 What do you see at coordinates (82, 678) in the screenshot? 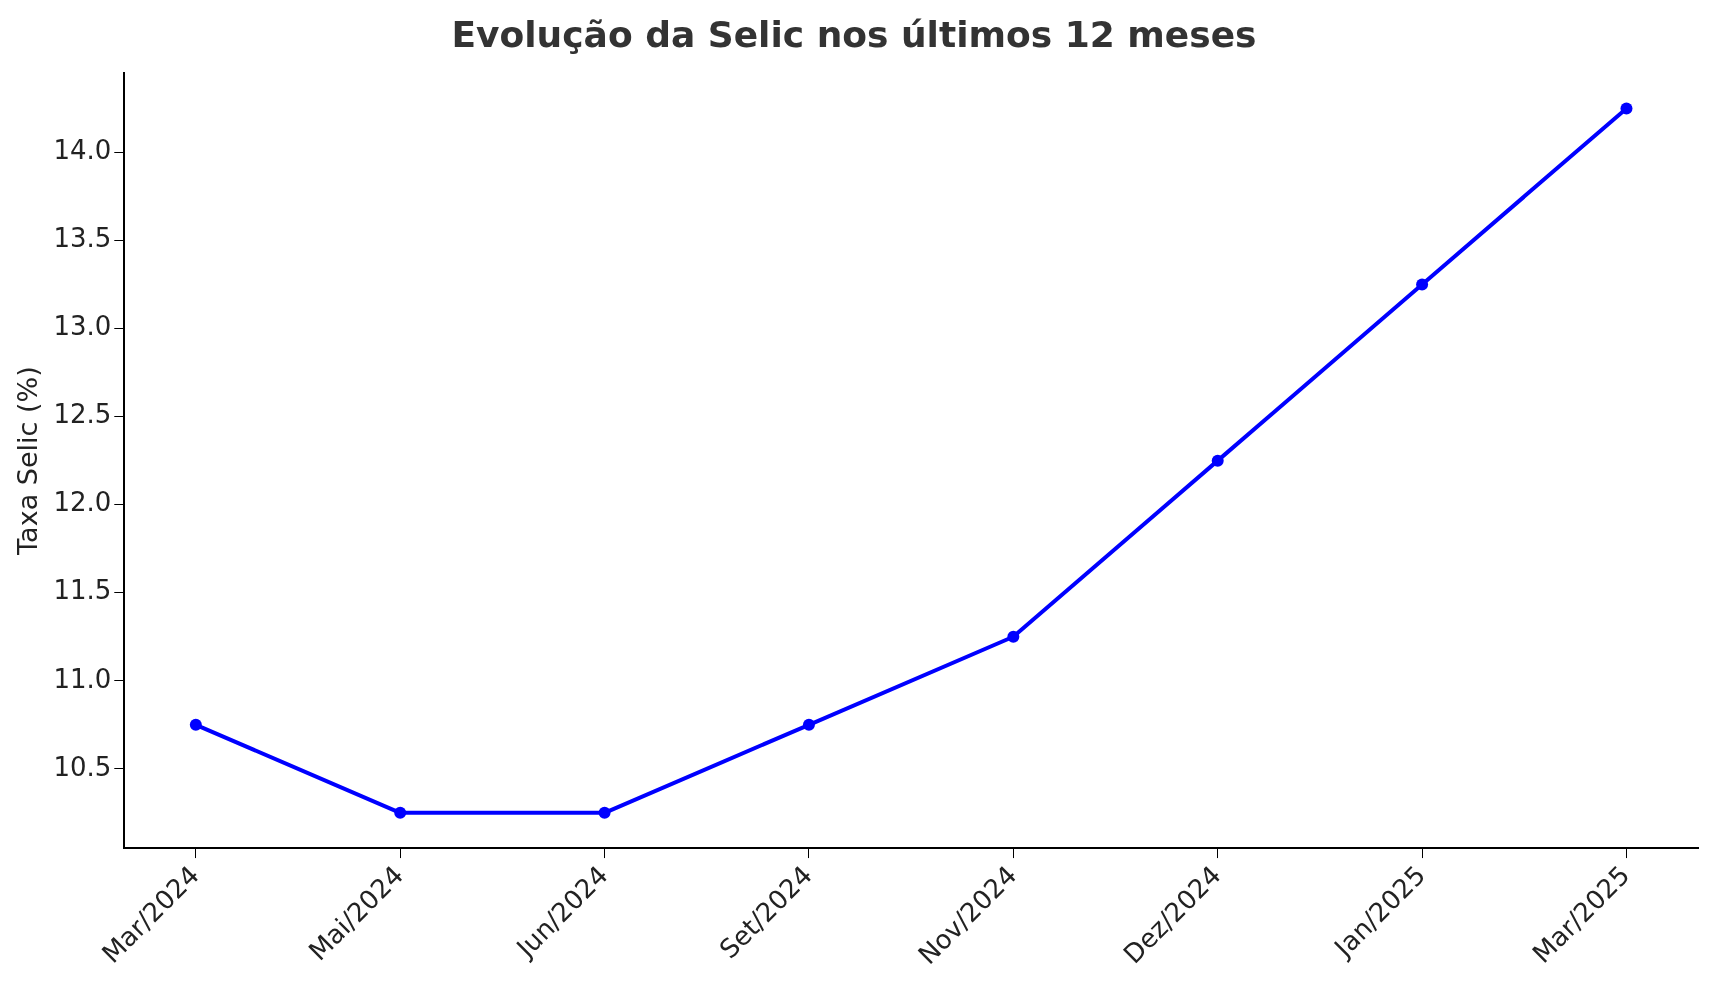
I see `y-tick-label: 11.0` at bounding box center [82, 678].